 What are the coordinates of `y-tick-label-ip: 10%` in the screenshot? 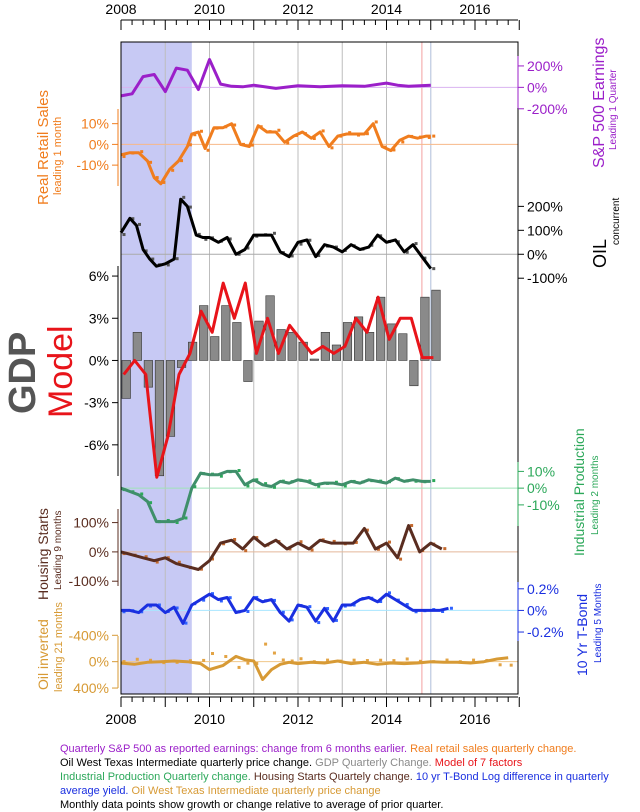 It's located at (541, 471).